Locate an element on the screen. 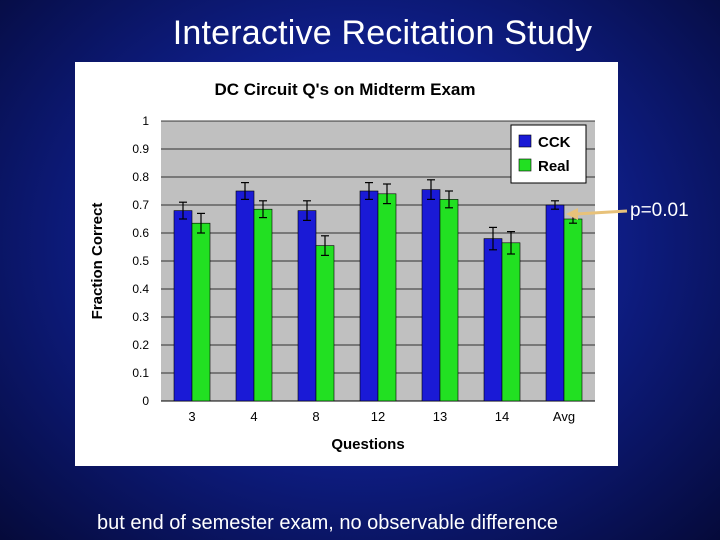 This screenshot has height=540, width=720. y-tick-label: 0.7 is located at coordinates (140, 205).